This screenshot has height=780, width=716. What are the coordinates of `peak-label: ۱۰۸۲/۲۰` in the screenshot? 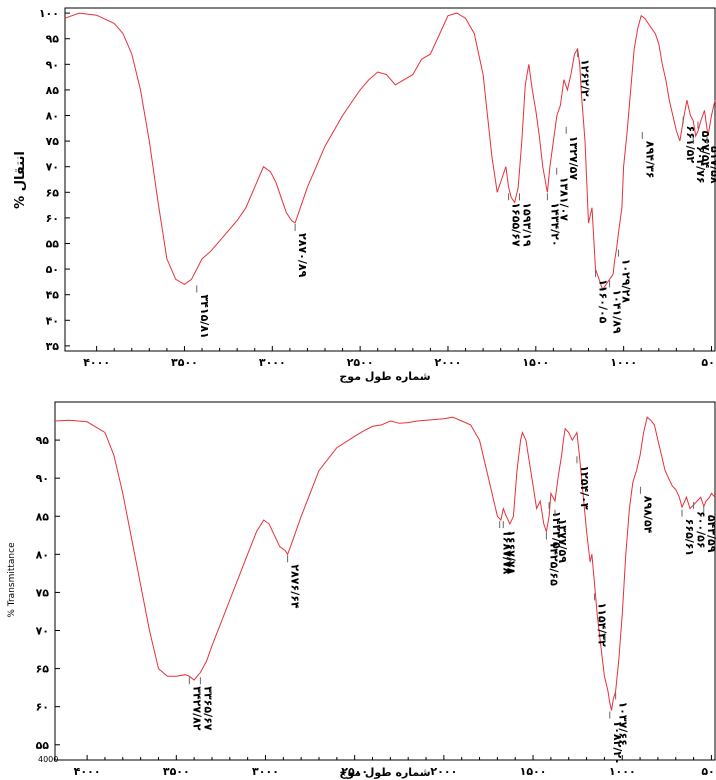 It's located at (617, 742).